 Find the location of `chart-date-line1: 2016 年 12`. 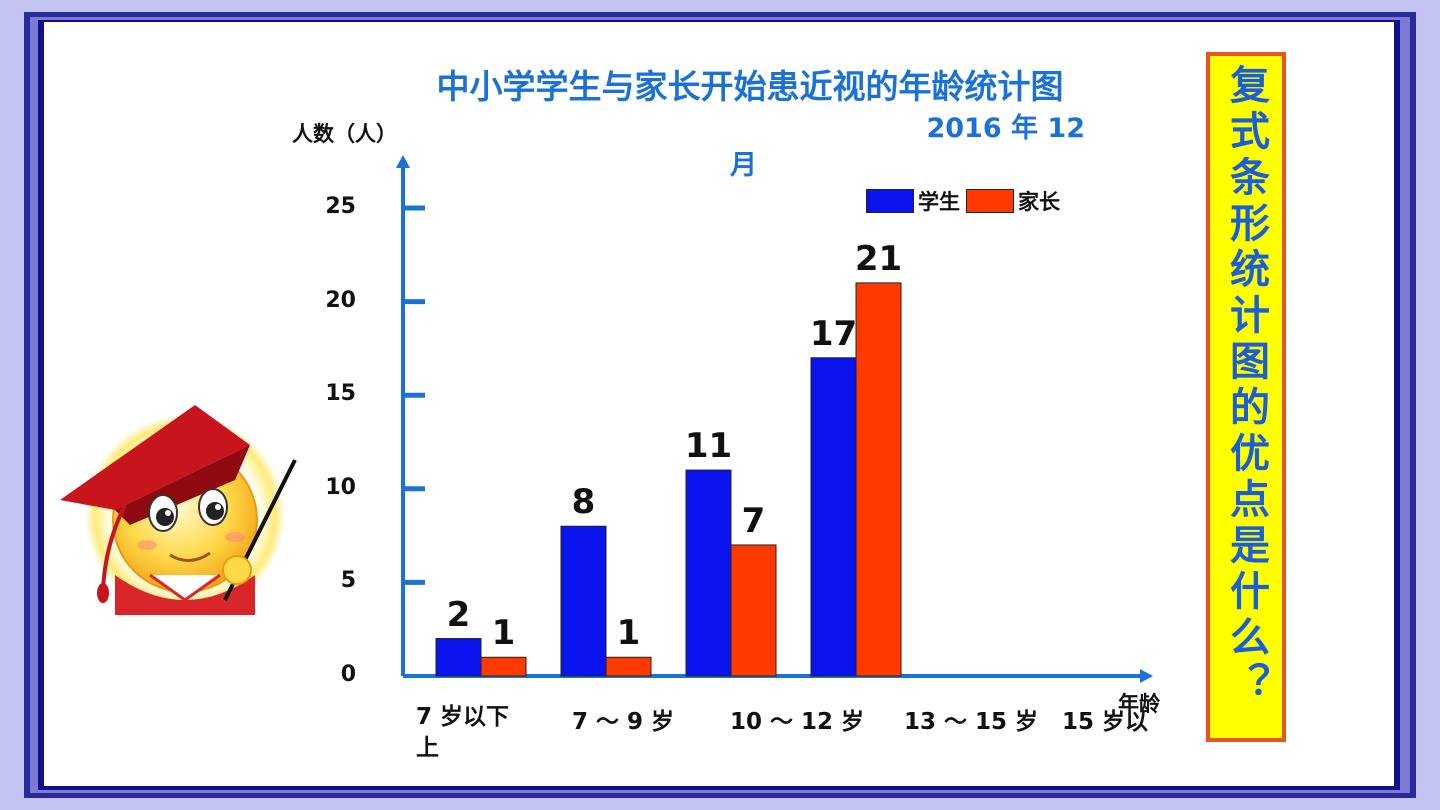

chart-date-line1: 2016 年 12 is located at coordinates (1005, 128).